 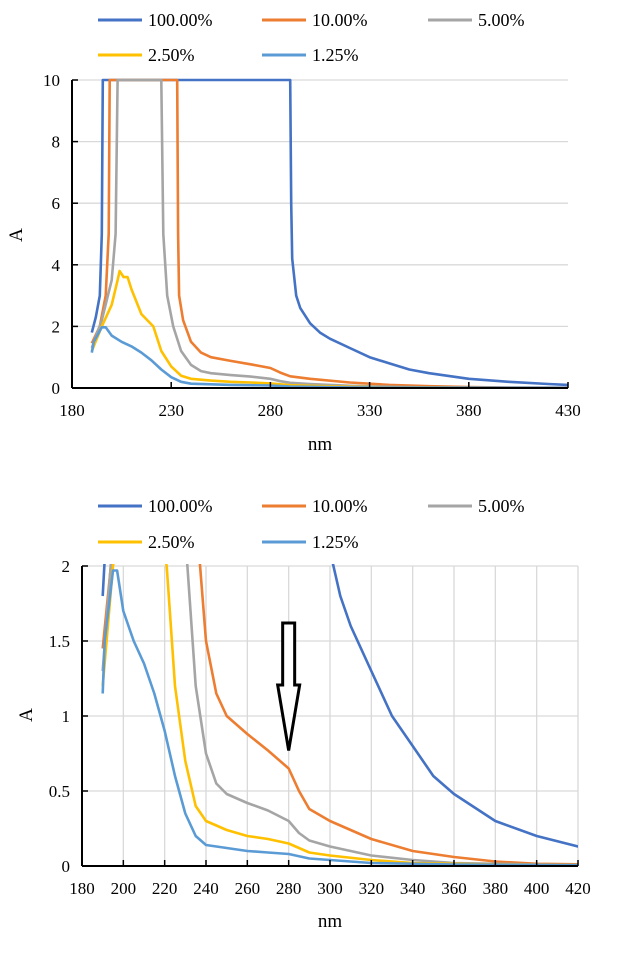 What do you see at coordinates (372, 888) in the screenshot?
I see `x-tick-label: 320` at bounding box center [372, 888].